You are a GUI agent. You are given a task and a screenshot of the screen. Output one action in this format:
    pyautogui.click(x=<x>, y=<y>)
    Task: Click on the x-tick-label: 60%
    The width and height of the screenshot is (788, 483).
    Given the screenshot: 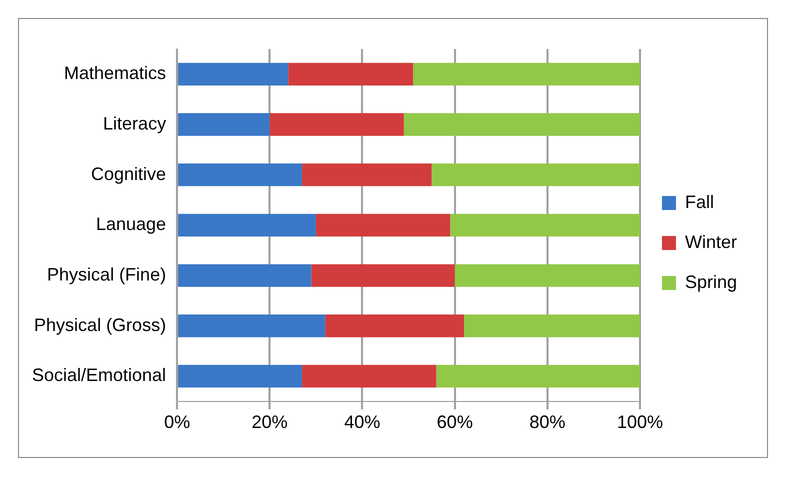 What is the action you would take?
    pyautogui.click(x=454, y=422)
    